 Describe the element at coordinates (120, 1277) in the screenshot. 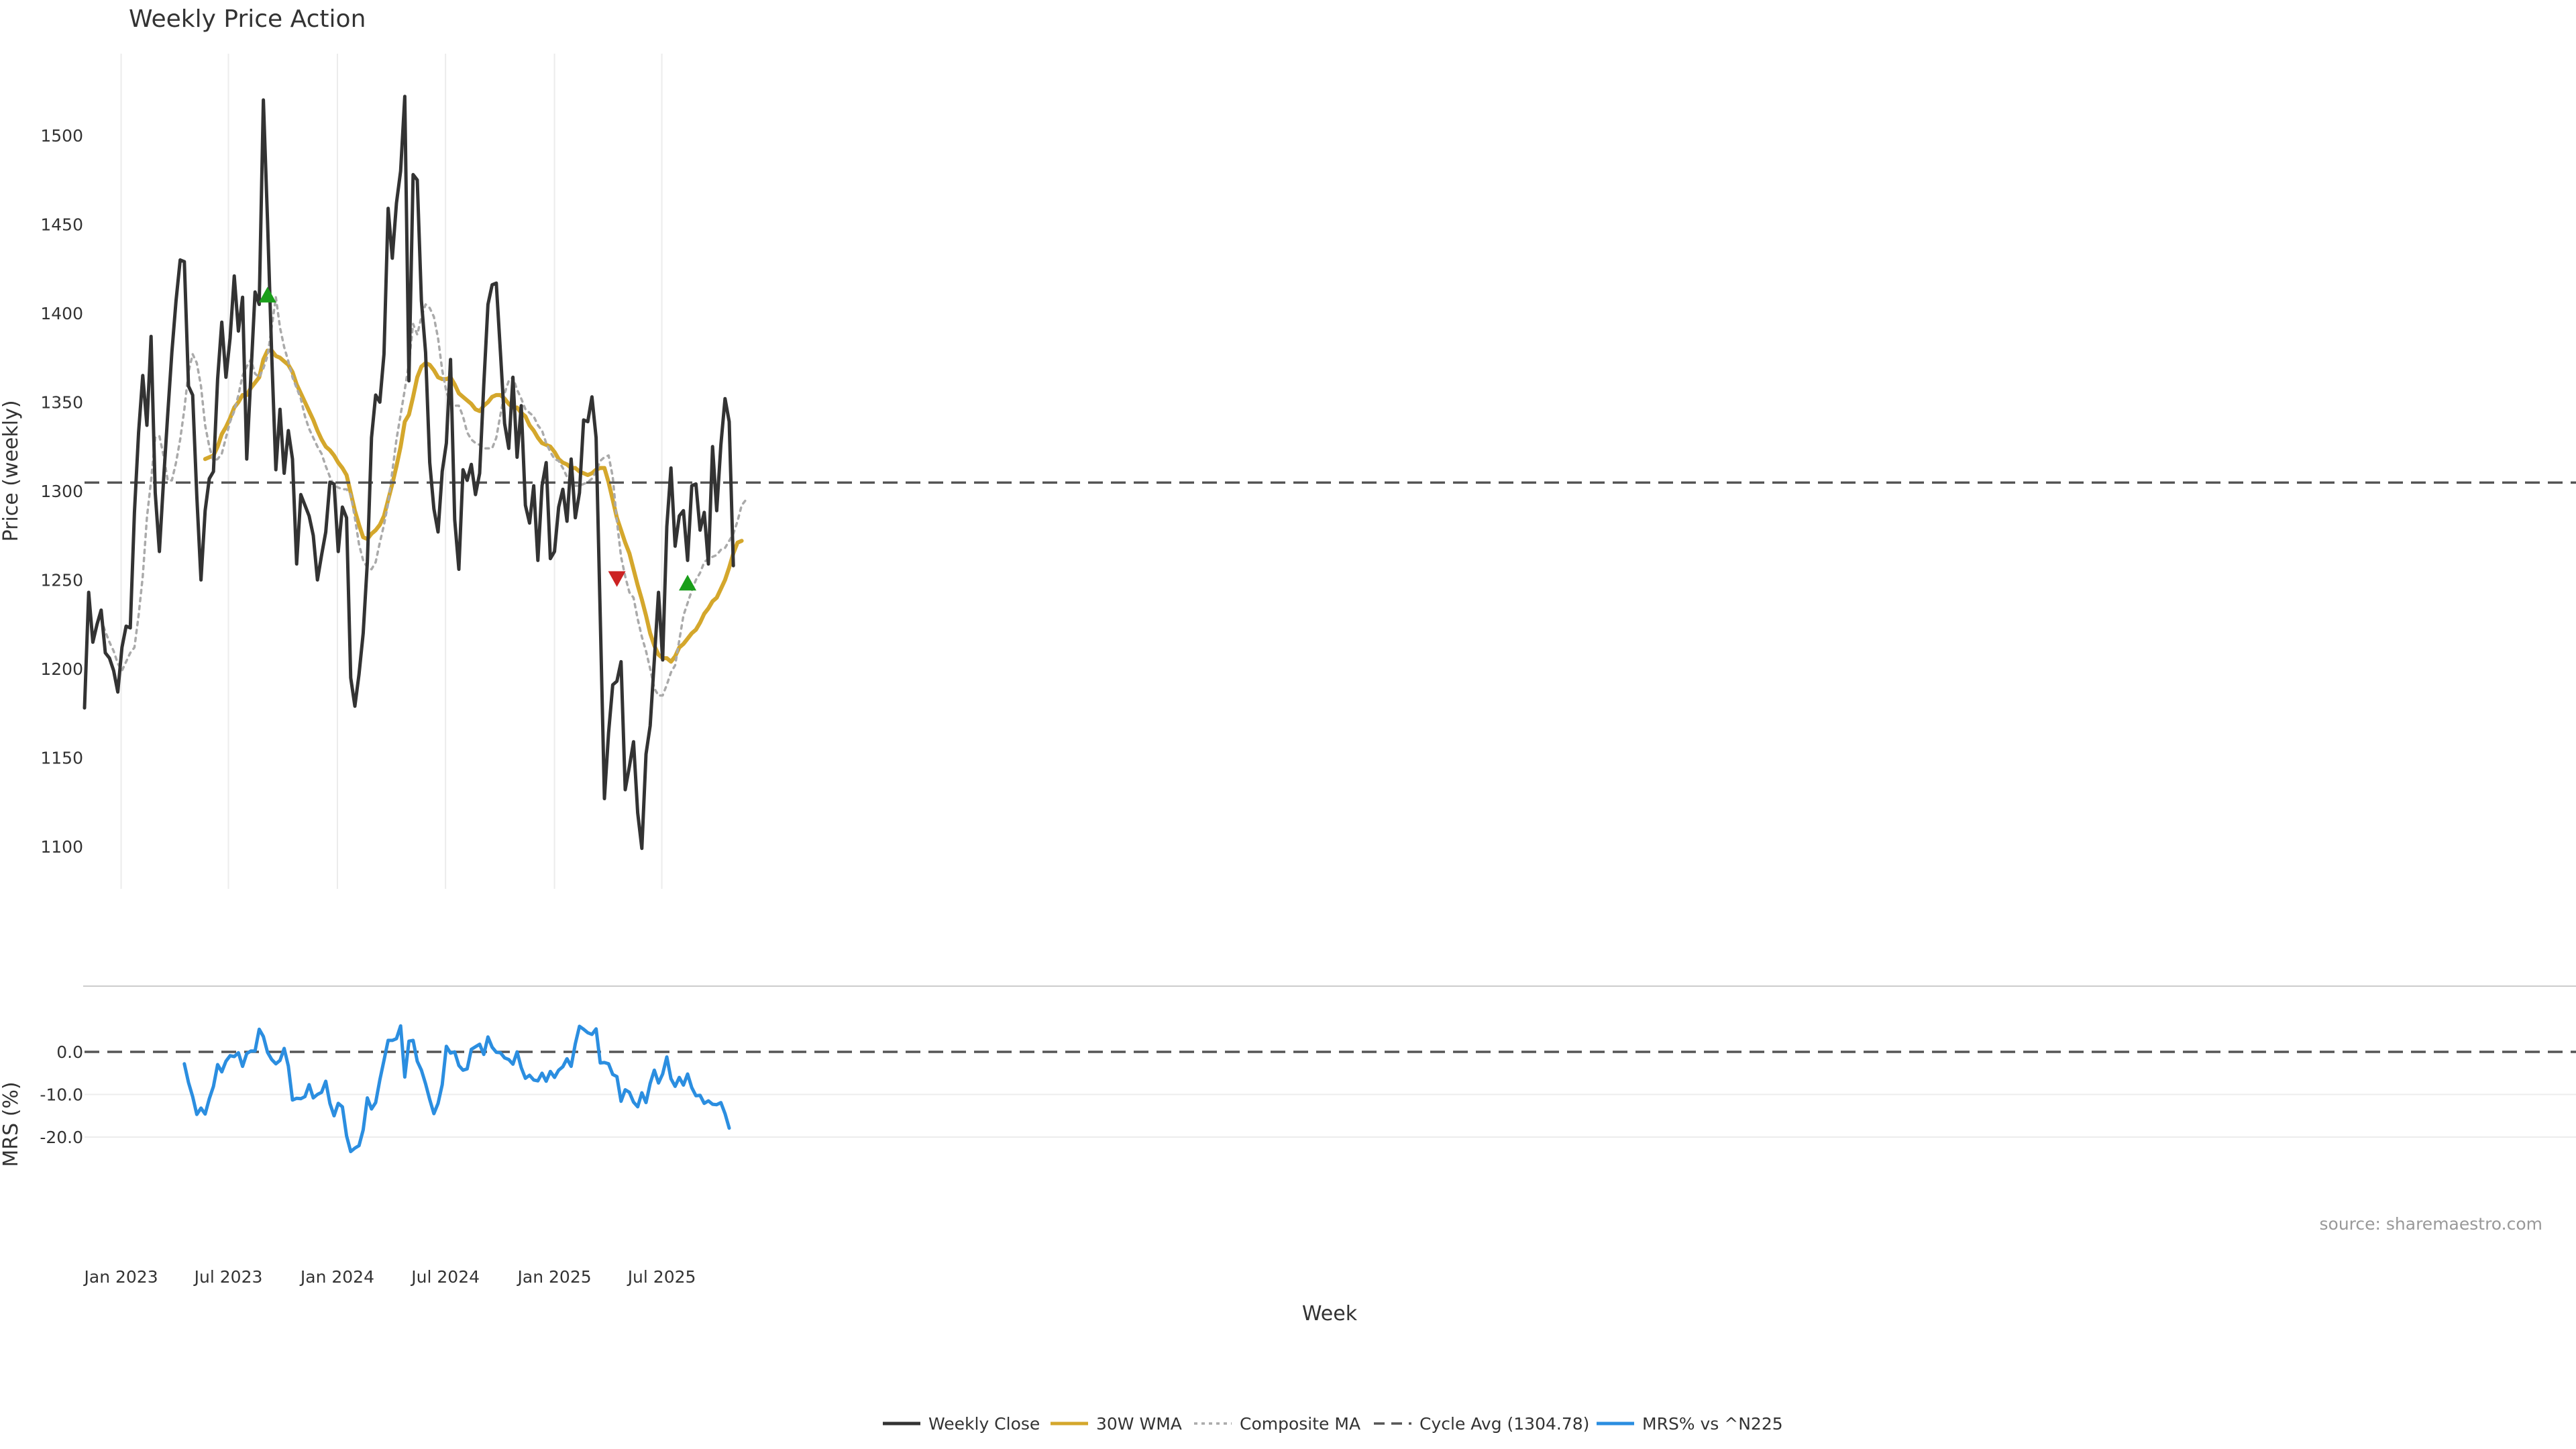

I see `x-tick-label: Jan 2023` at that location.